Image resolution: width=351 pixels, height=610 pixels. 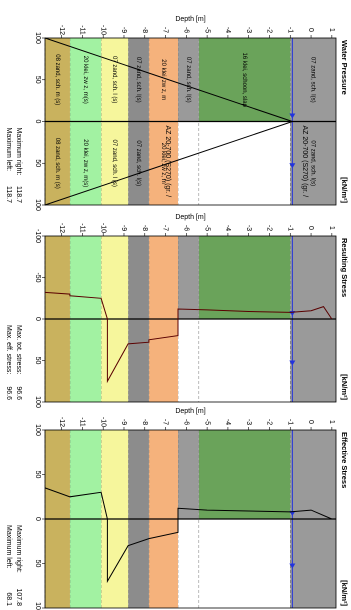 What do you see at coordinates (8, 547) in the screenshot?
I see `note-label: Maximum left:` at bounding box center [8, 547].